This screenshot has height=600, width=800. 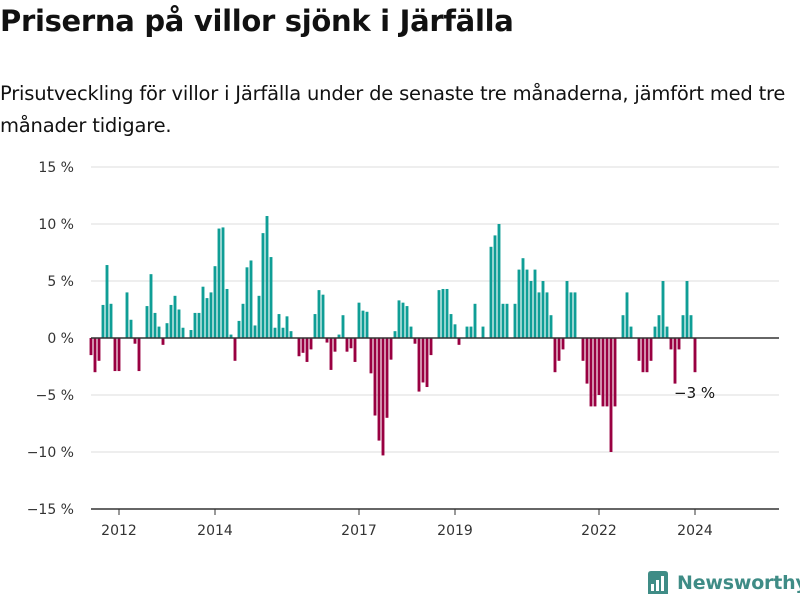 What do you see at coordinates (50, 453) in the screenshot?
I see `y-tick-label: −10 %` at bounding box center [50, 453].